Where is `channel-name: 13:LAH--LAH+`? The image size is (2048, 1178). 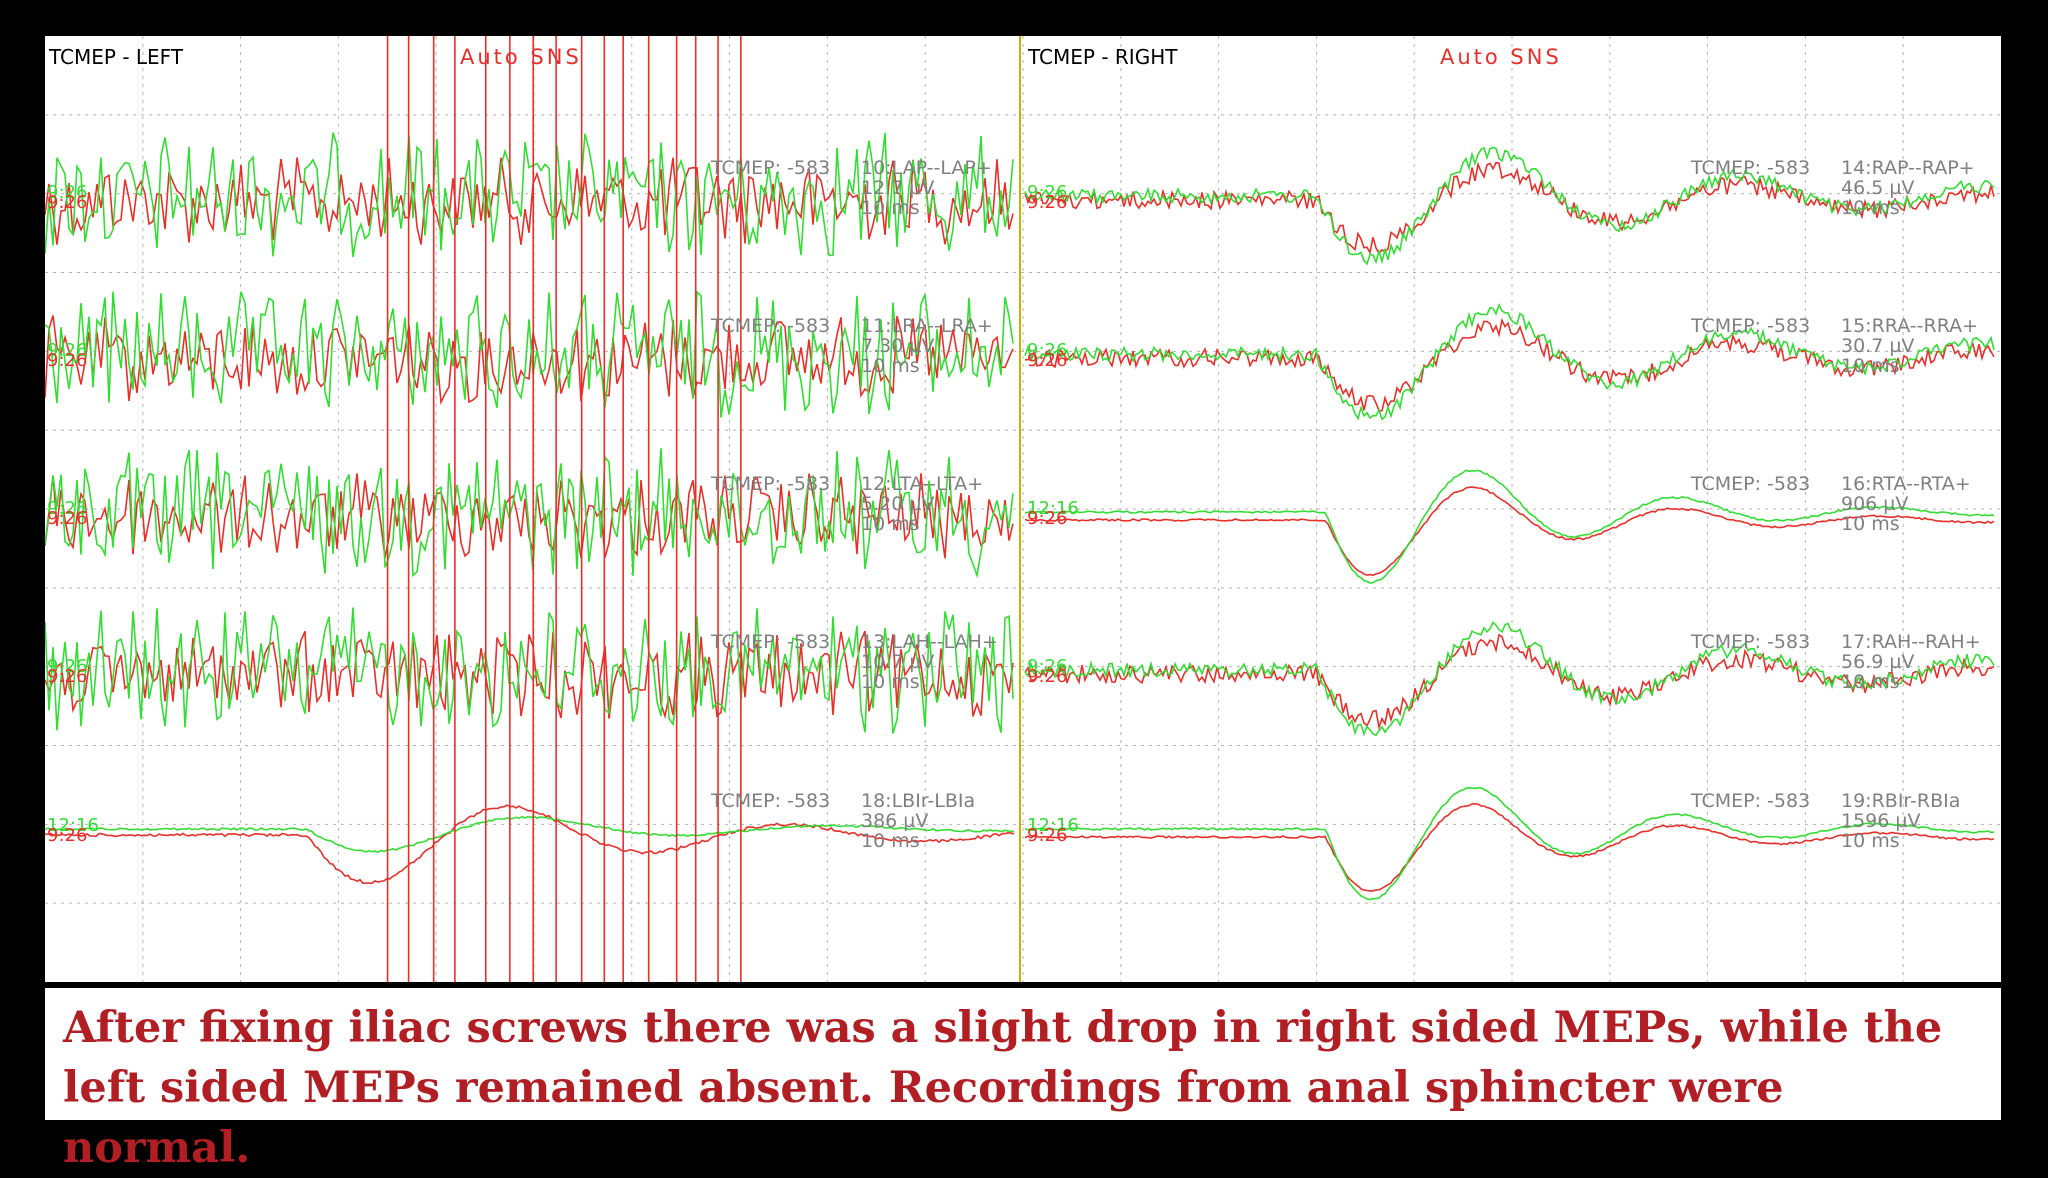 channel-name: 13:LAH--LAH+ is located at coordinates (929, 642).